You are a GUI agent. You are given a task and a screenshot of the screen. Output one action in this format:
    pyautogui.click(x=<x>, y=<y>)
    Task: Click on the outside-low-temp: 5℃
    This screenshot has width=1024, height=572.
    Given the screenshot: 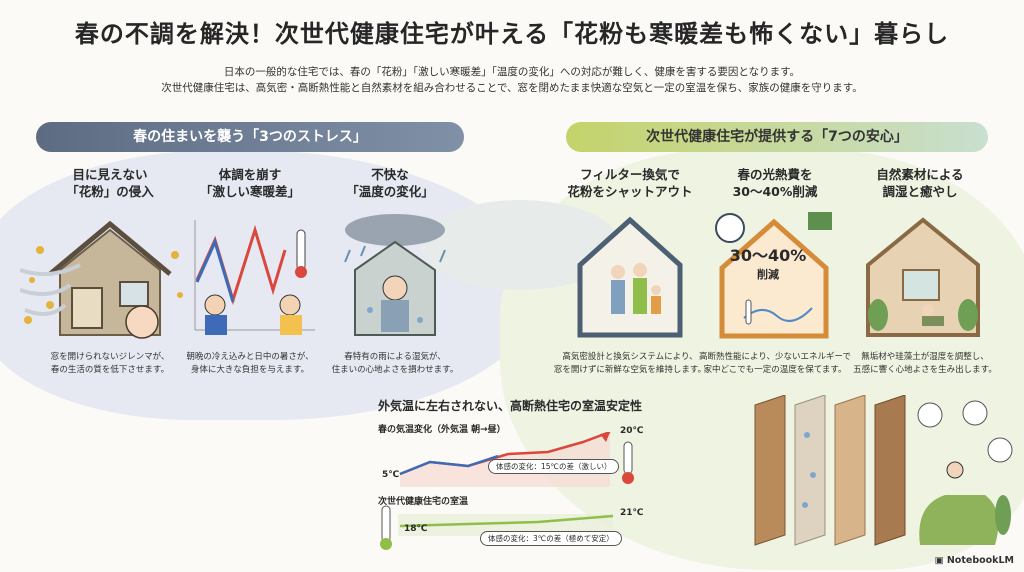 What is the action you would take?
    pyautogui.click(x=391, y=475)
    